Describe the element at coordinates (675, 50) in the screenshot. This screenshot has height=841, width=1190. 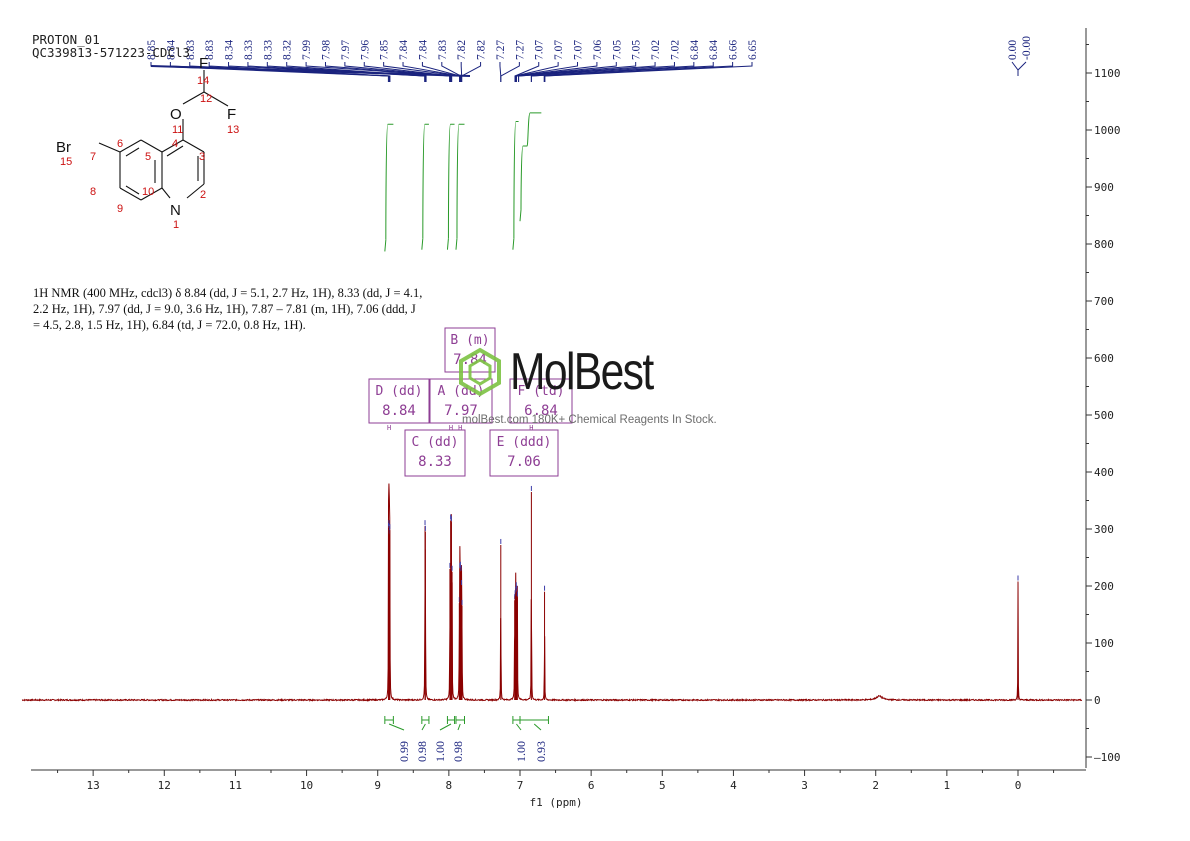
I see `peak-label: 7.02` at that location.